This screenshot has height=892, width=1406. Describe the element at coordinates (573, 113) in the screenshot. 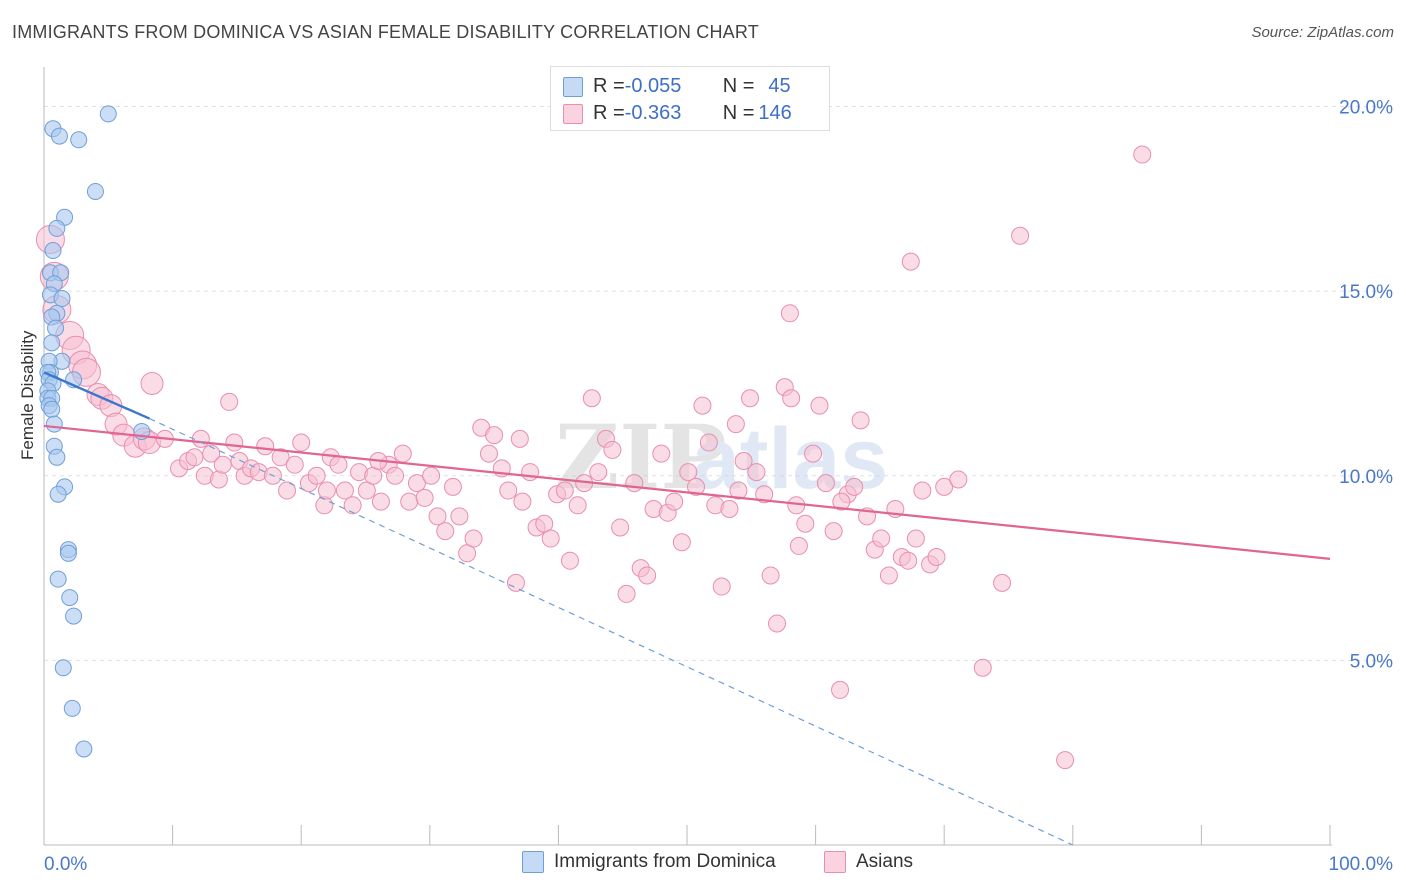

I see `legend-swatch-pink` at that location.